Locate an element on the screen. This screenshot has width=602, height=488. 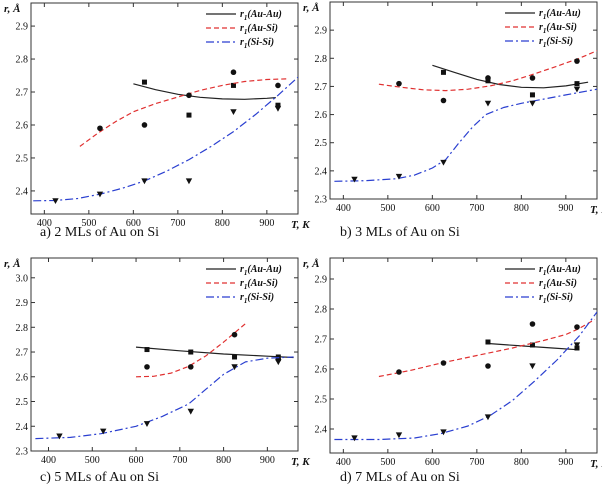
y-tick-label: 2.5 is located at coordinates (321, 400).